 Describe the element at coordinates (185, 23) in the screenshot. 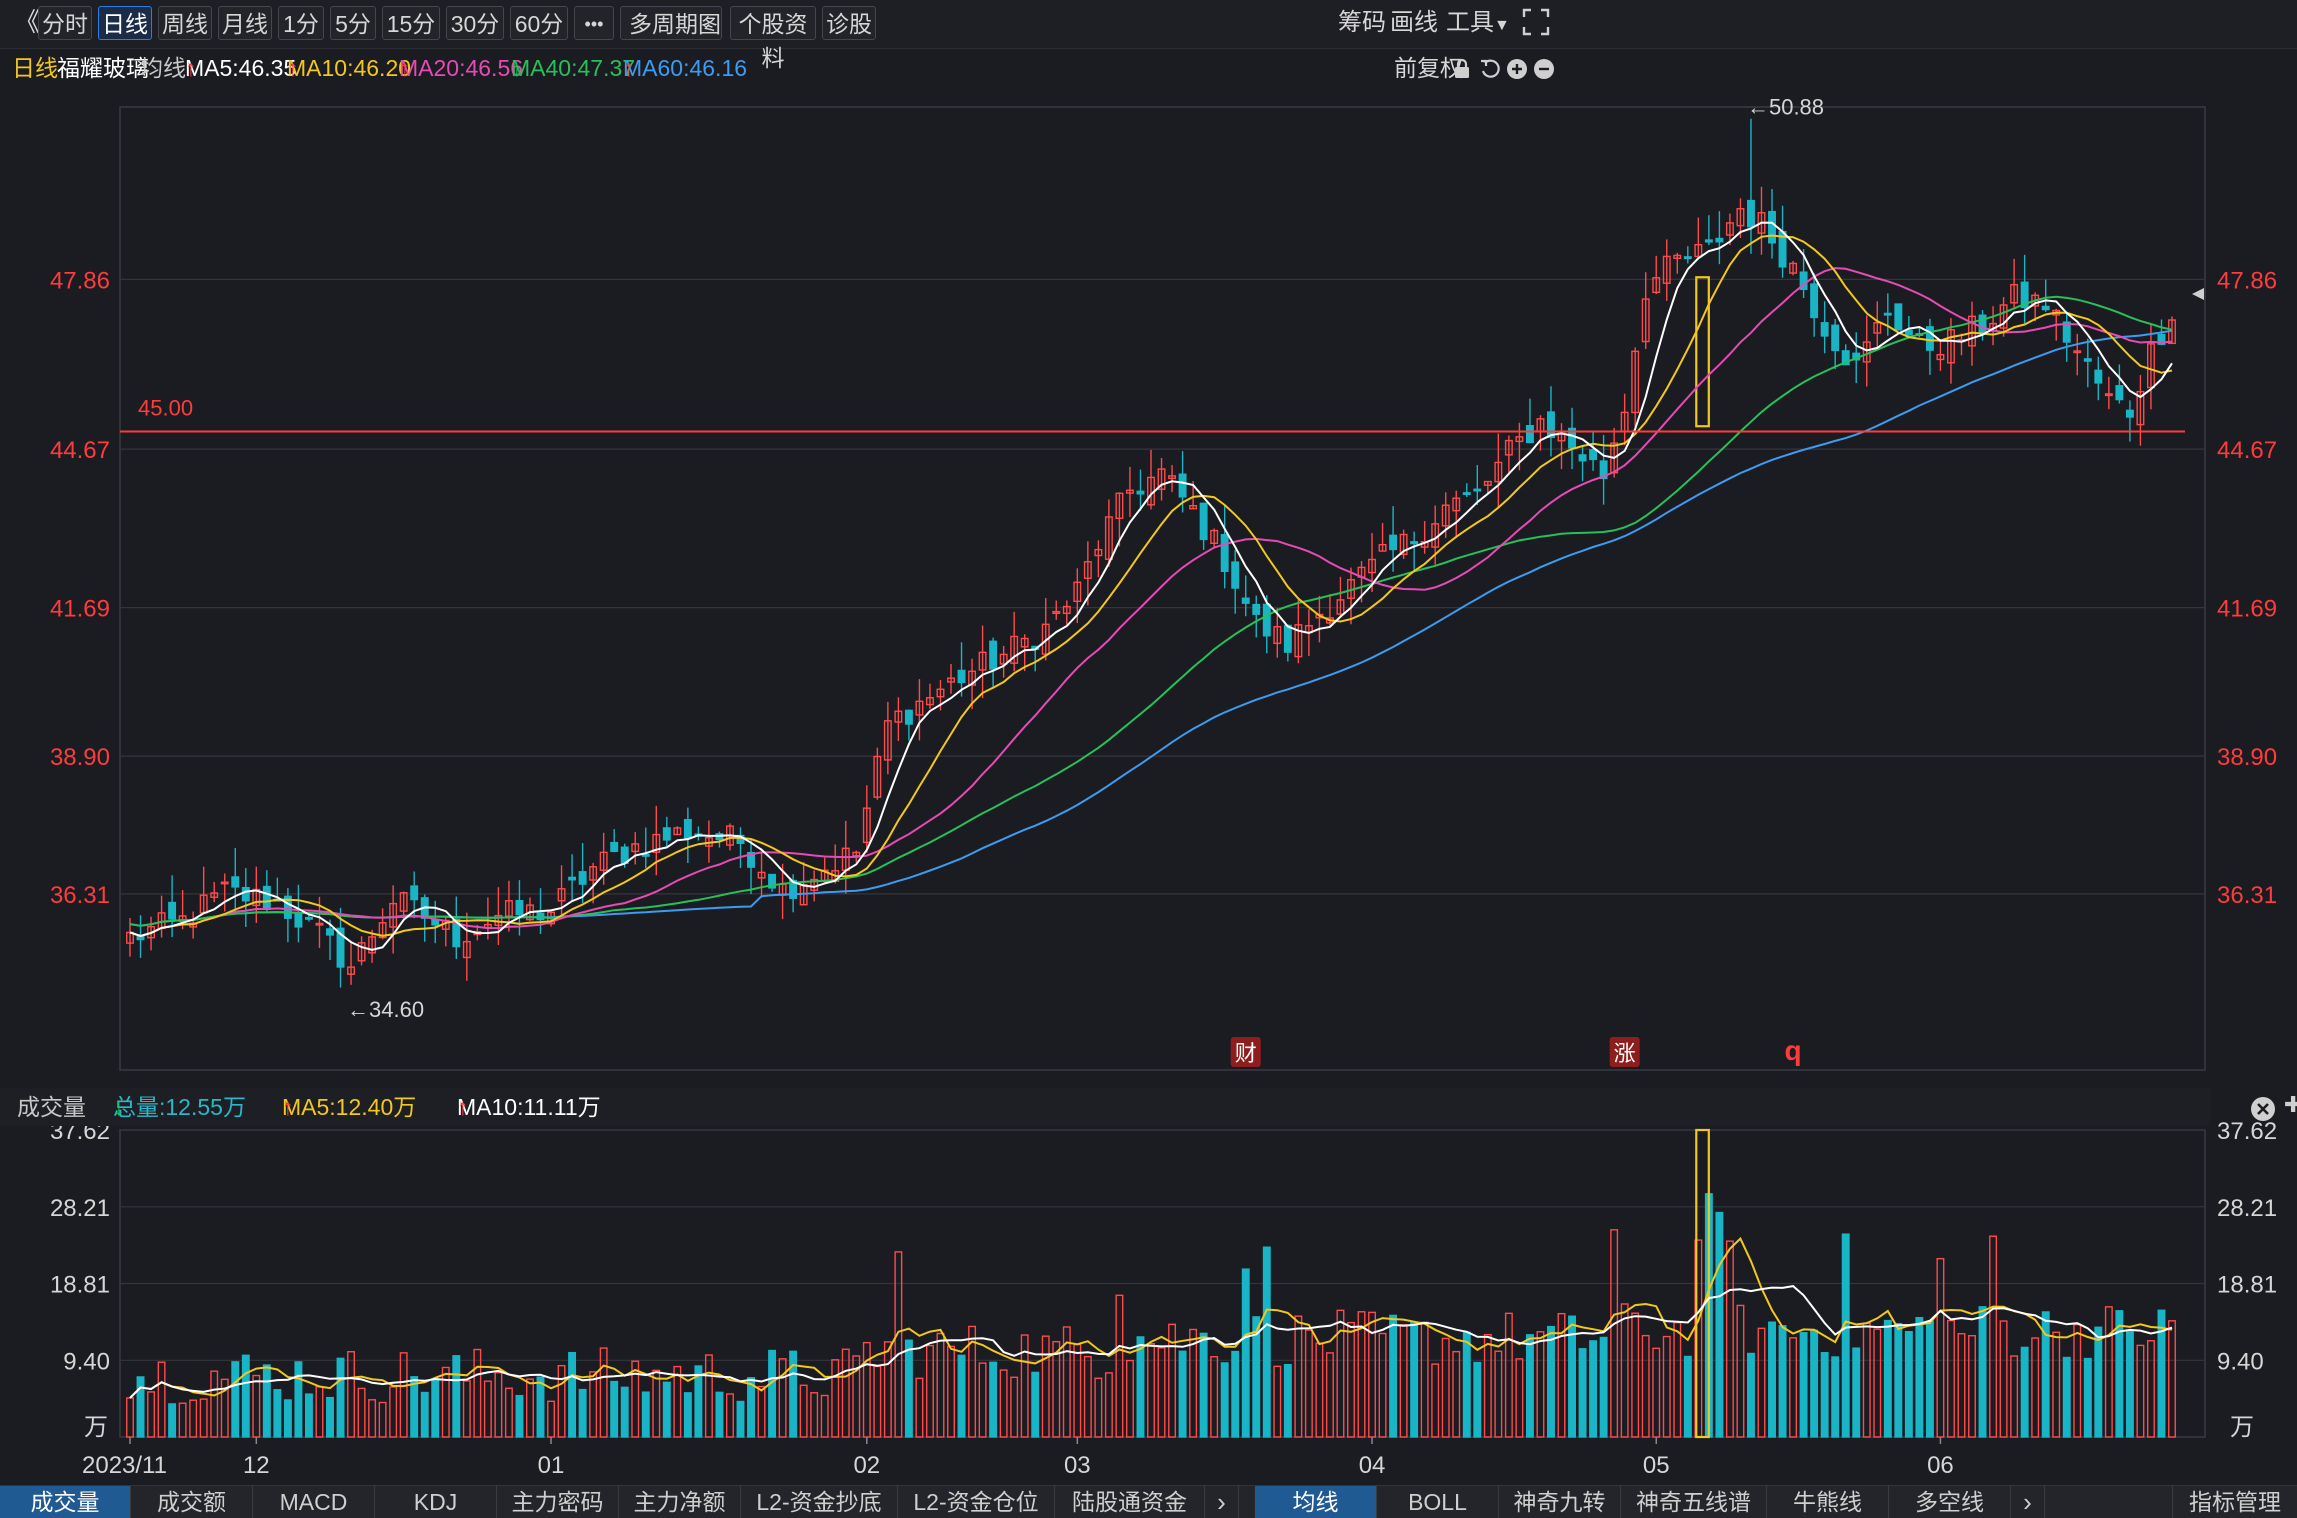

I see `tab-weekly: 周线` at that location.